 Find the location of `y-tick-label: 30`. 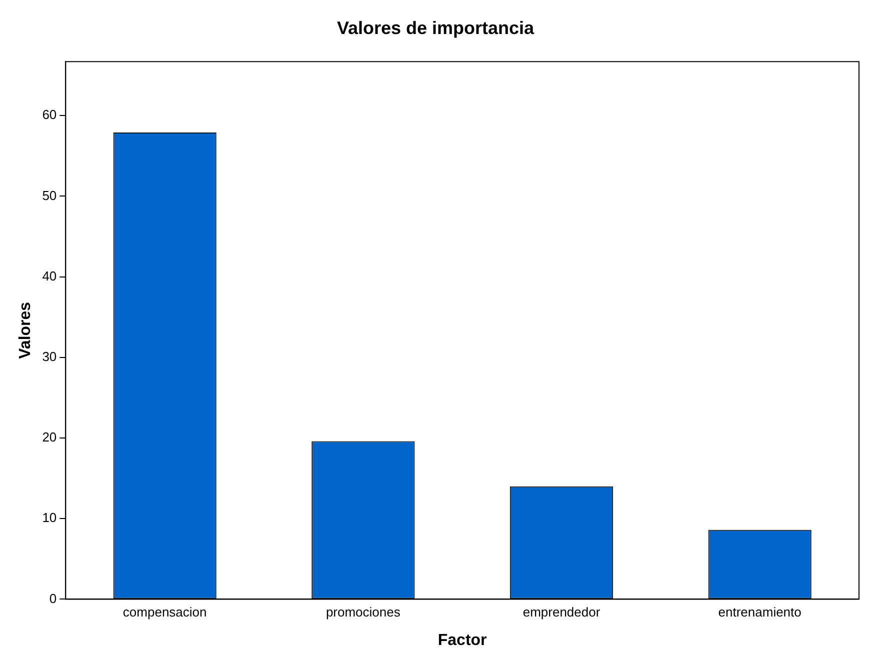

y-tick-label: 30 is located at coordinates (49, 356).